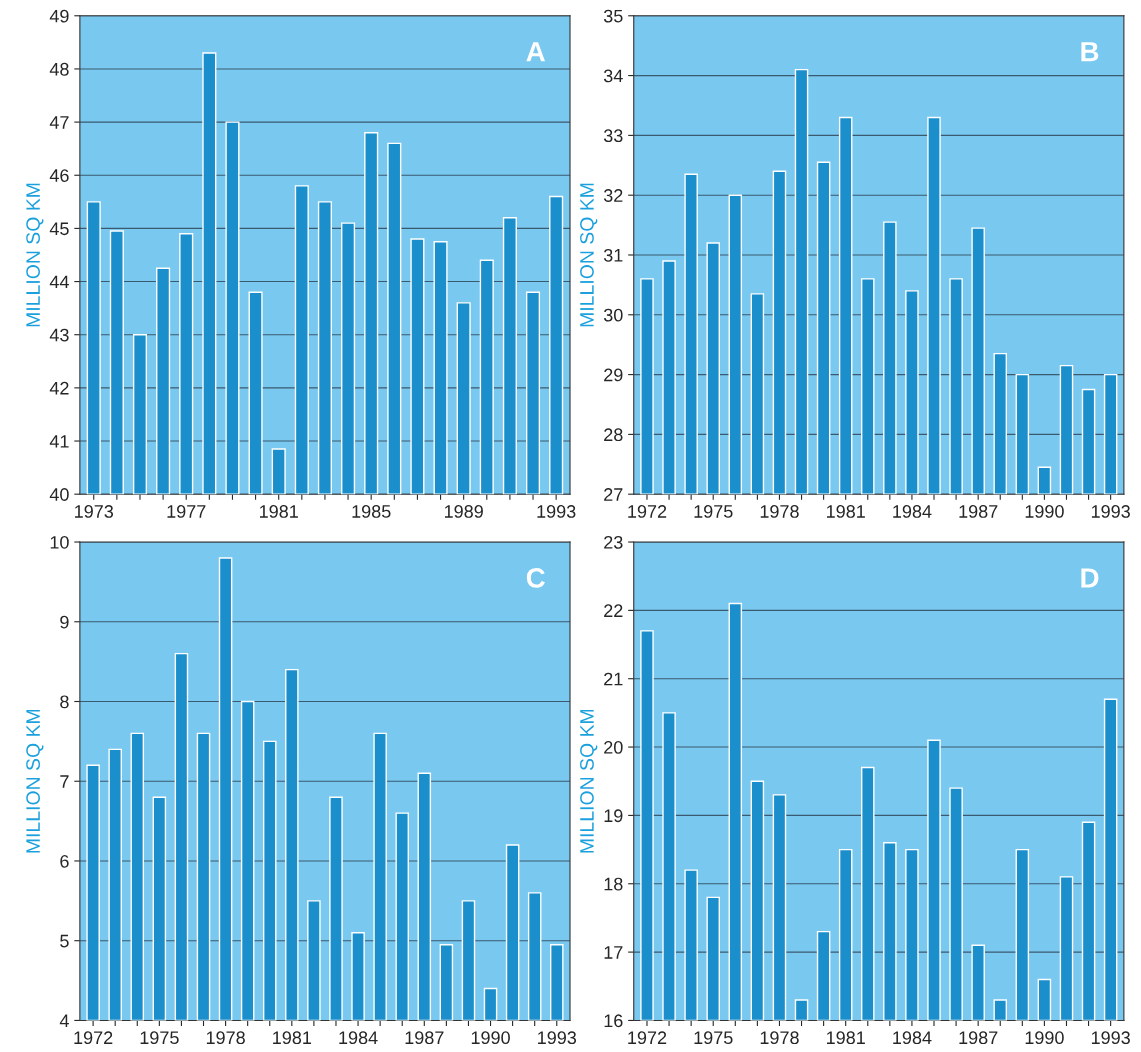 The height and width of the screenshot is (1052, 1141). I want to click on y-tick-label: 44, so click(59, 282).